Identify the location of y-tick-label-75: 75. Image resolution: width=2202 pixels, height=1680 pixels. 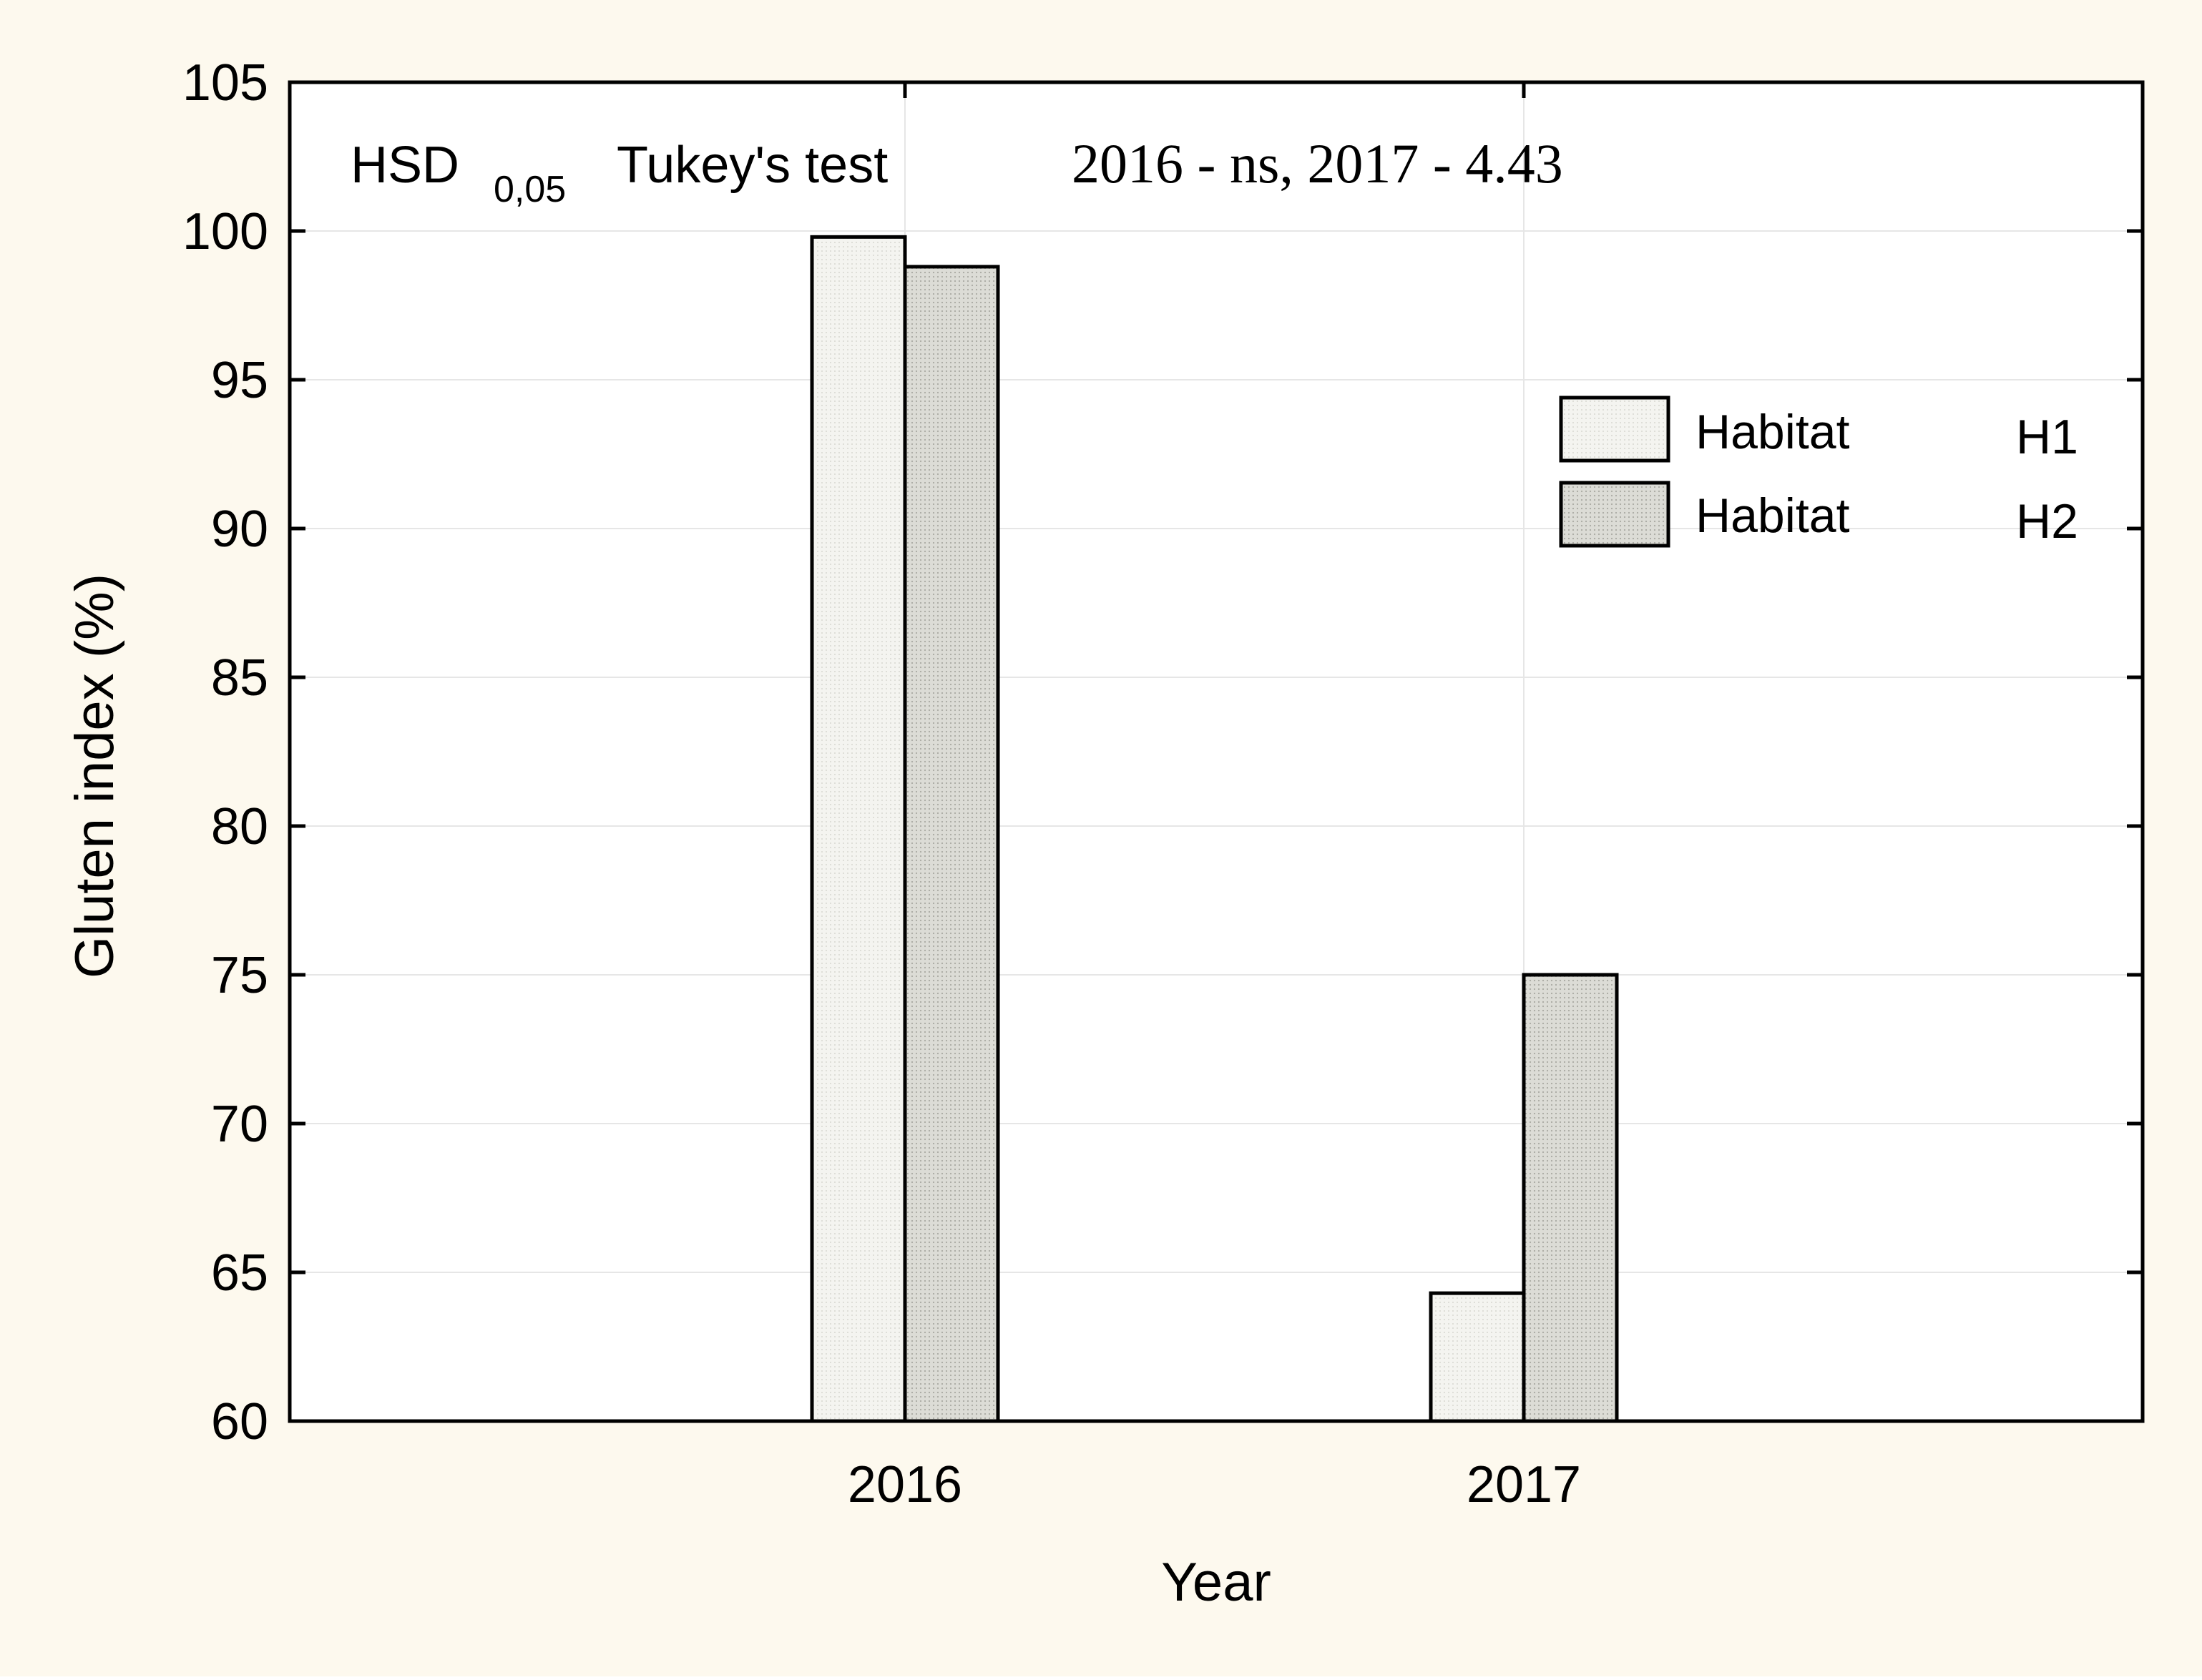
(239, 975).